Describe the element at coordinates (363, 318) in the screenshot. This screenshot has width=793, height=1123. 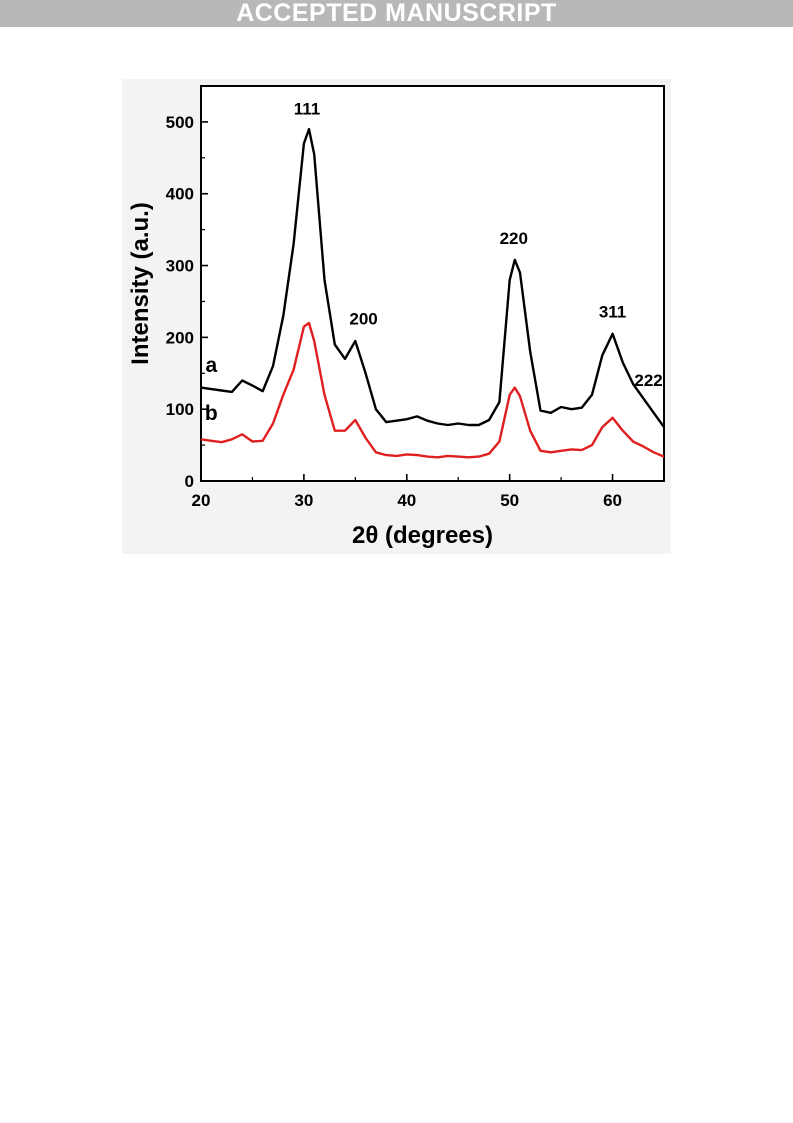
I see `peak-label: 200` at that location.